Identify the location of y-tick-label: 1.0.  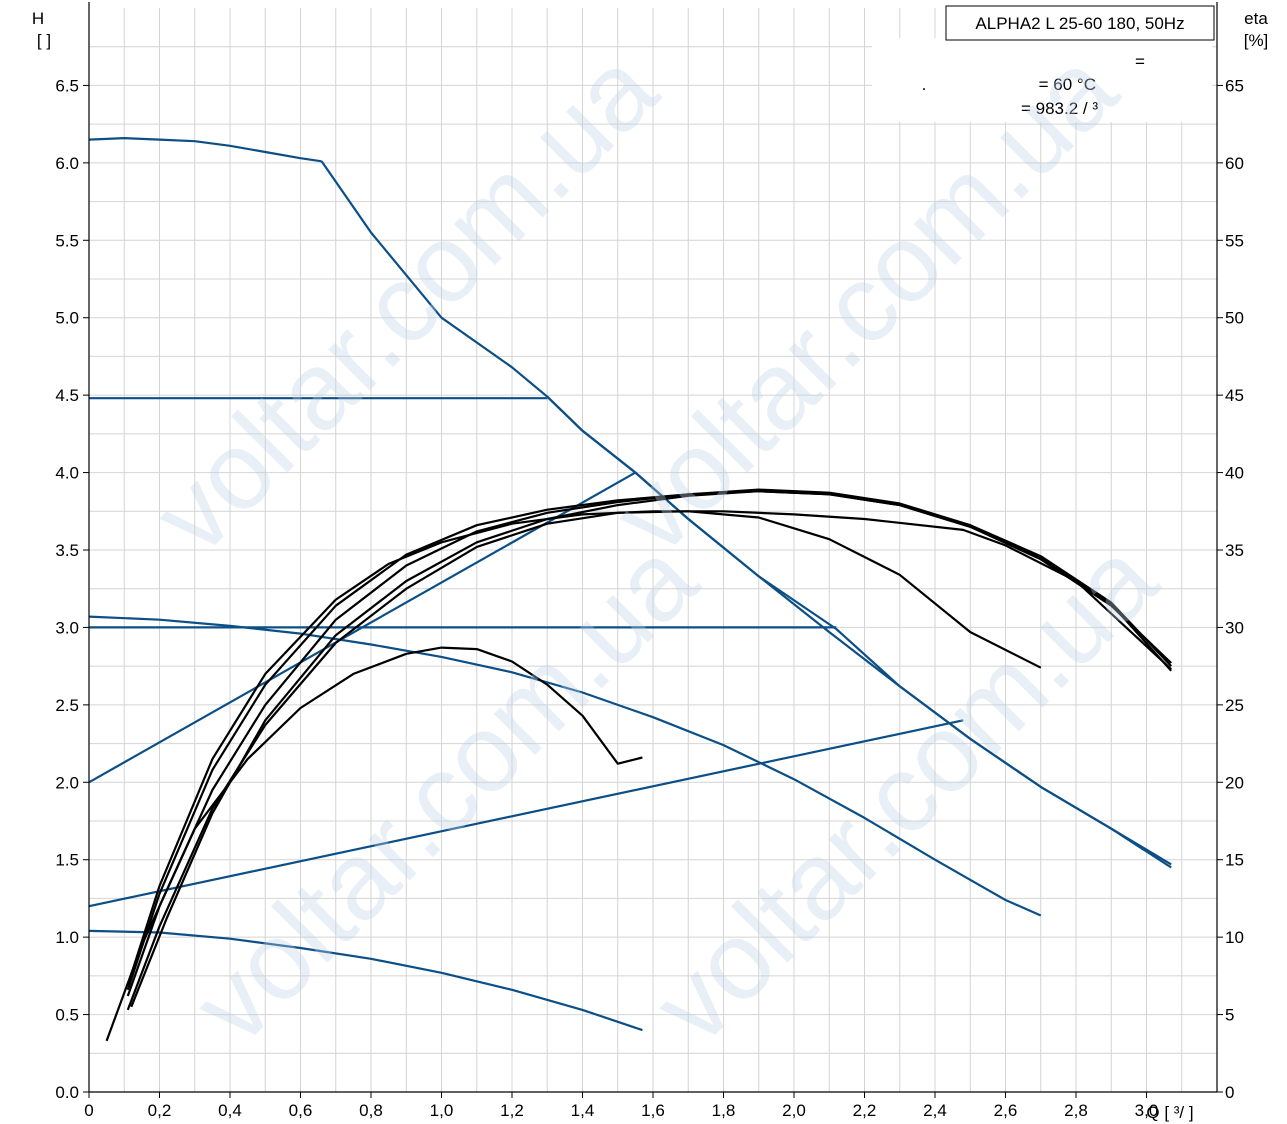
(67, 937).